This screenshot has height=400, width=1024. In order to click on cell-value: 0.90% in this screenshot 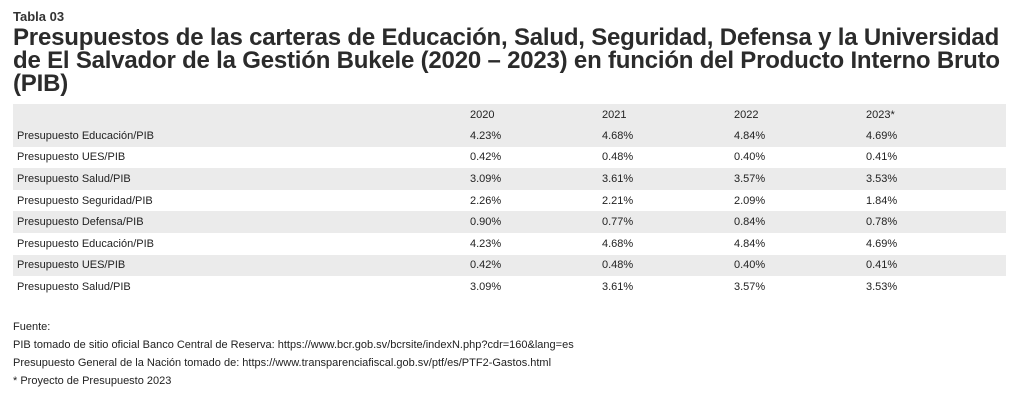, I will do `click(532, 222)`.